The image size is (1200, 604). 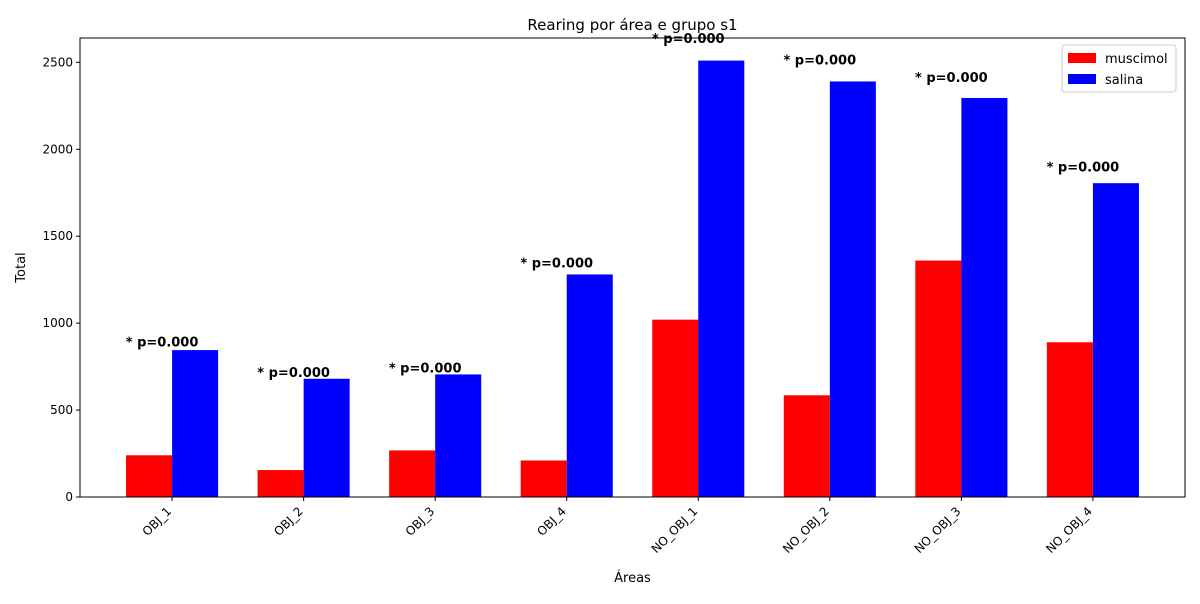 I want to click on chart-title: Rearing por área e grupo s1, so click(x=632, y=25).